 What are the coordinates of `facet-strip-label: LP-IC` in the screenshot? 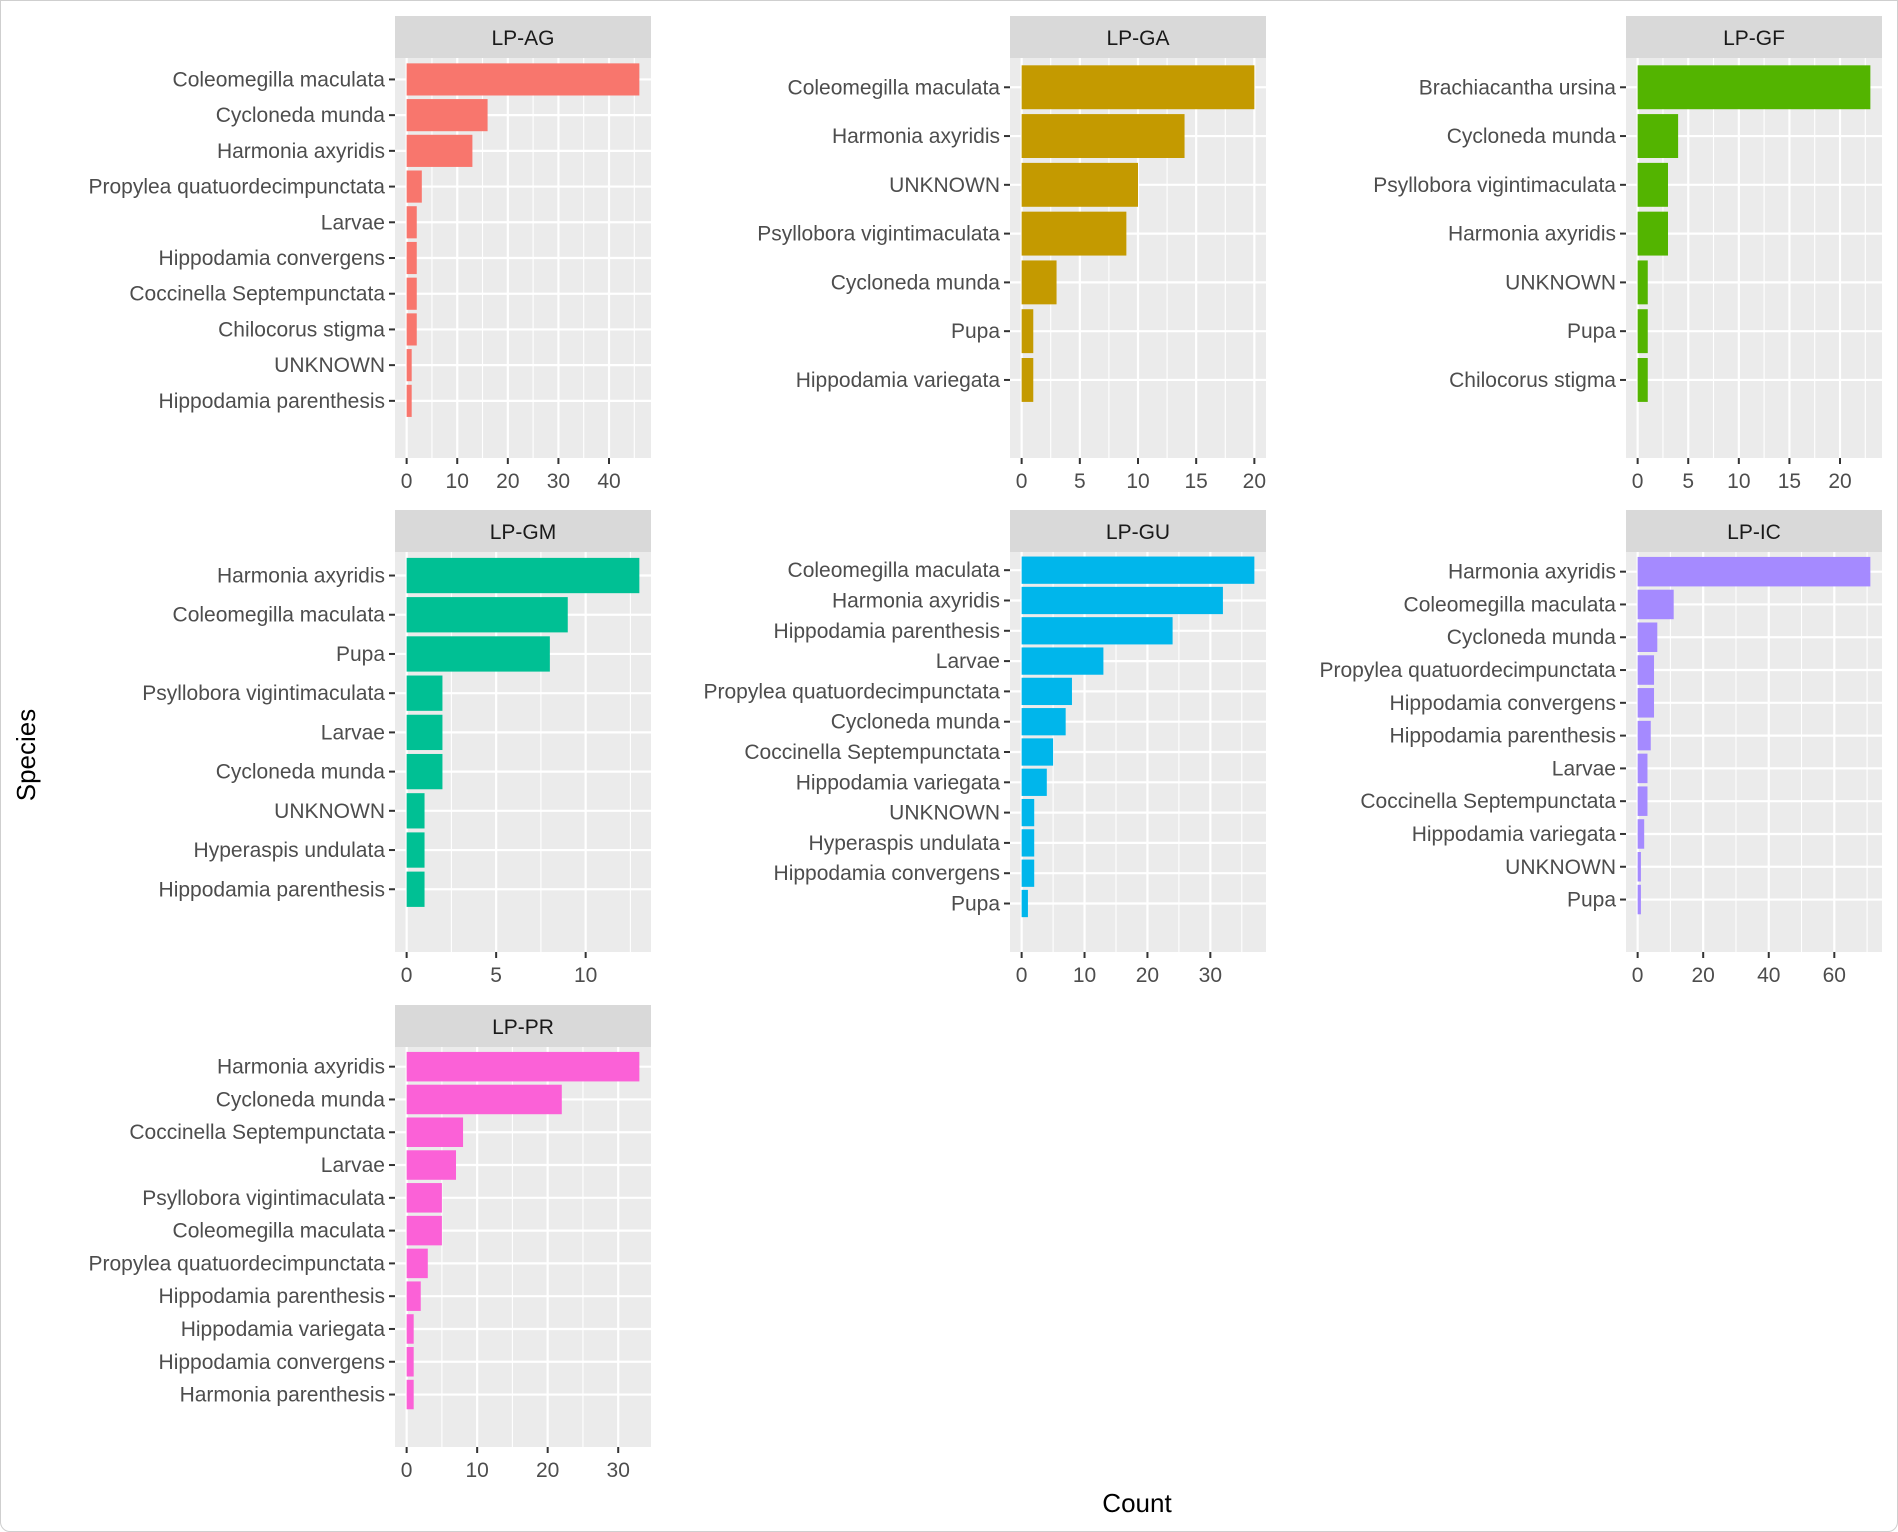 It's located at (1754, 532).